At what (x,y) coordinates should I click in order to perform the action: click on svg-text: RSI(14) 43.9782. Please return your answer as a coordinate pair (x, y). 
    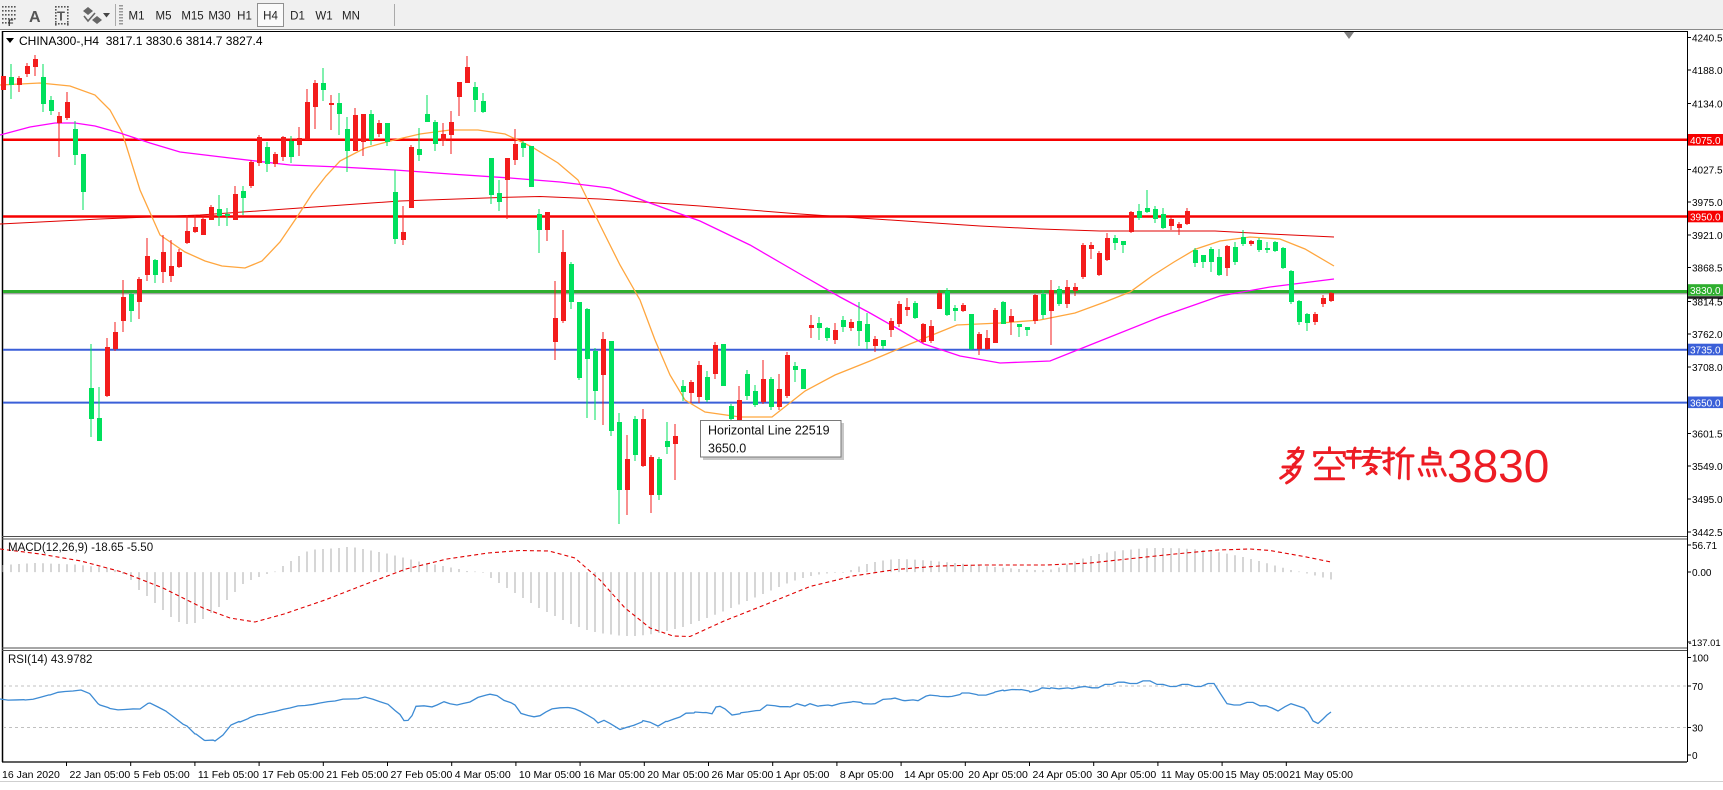
    Looking at the image, I should click on (50, 660).